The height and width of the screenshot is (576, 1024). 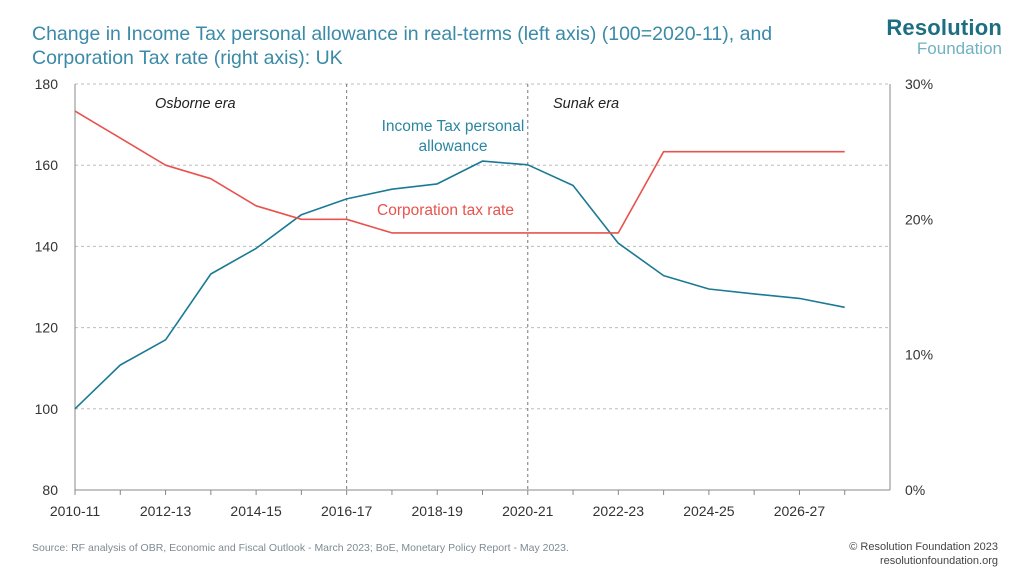 What do you see at coordinates (438, 511) in the screenshot?
I see `x-tick-label-2018-19: 2018-19` at bounding box center [438, 511].